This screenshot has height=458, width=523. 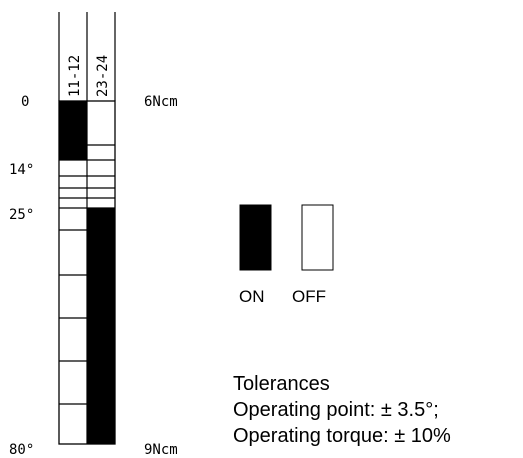 What do you see at coordinates (281, 384) in the screenshot?
I see `tolerances-title: Tolerances` at bounding box center [281, 384].